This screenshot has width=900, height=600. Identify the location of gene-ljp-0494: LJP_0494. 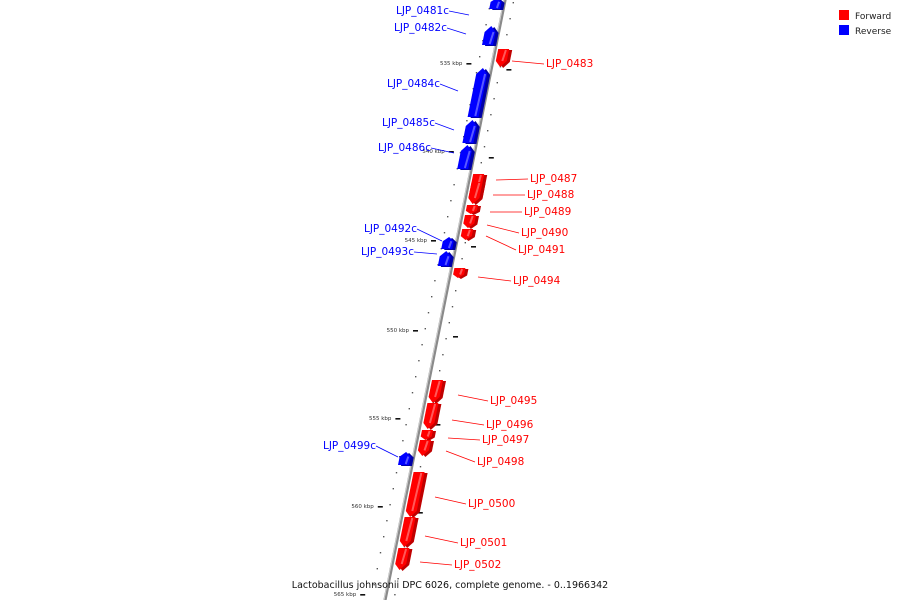
(507, 277).